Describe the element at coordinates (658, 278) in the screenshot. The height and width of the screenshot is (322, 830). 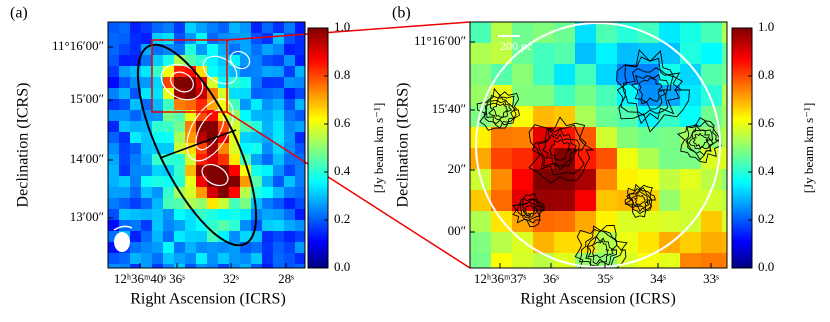
I see `x-tick-label: 34ˢ` at that location.